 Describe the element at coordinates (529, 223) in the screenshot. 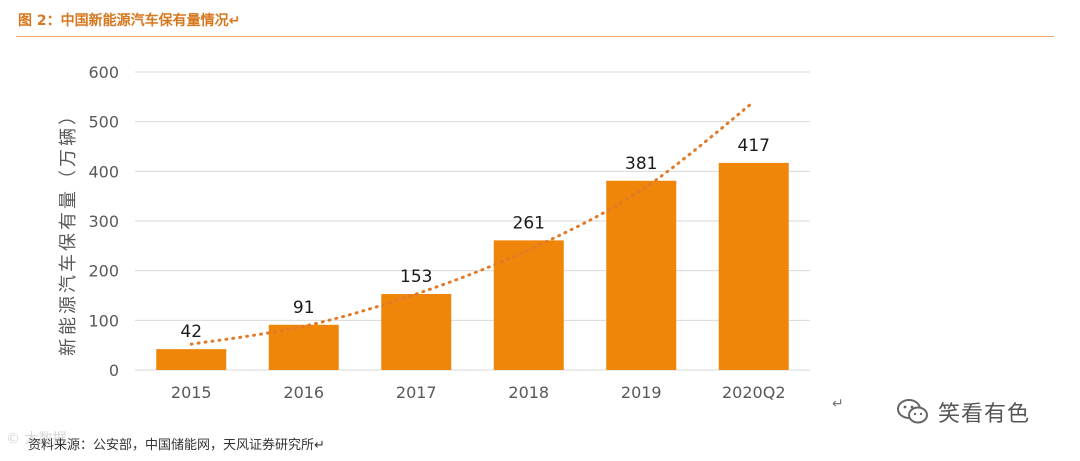

I see `data-label: 261` at that location.